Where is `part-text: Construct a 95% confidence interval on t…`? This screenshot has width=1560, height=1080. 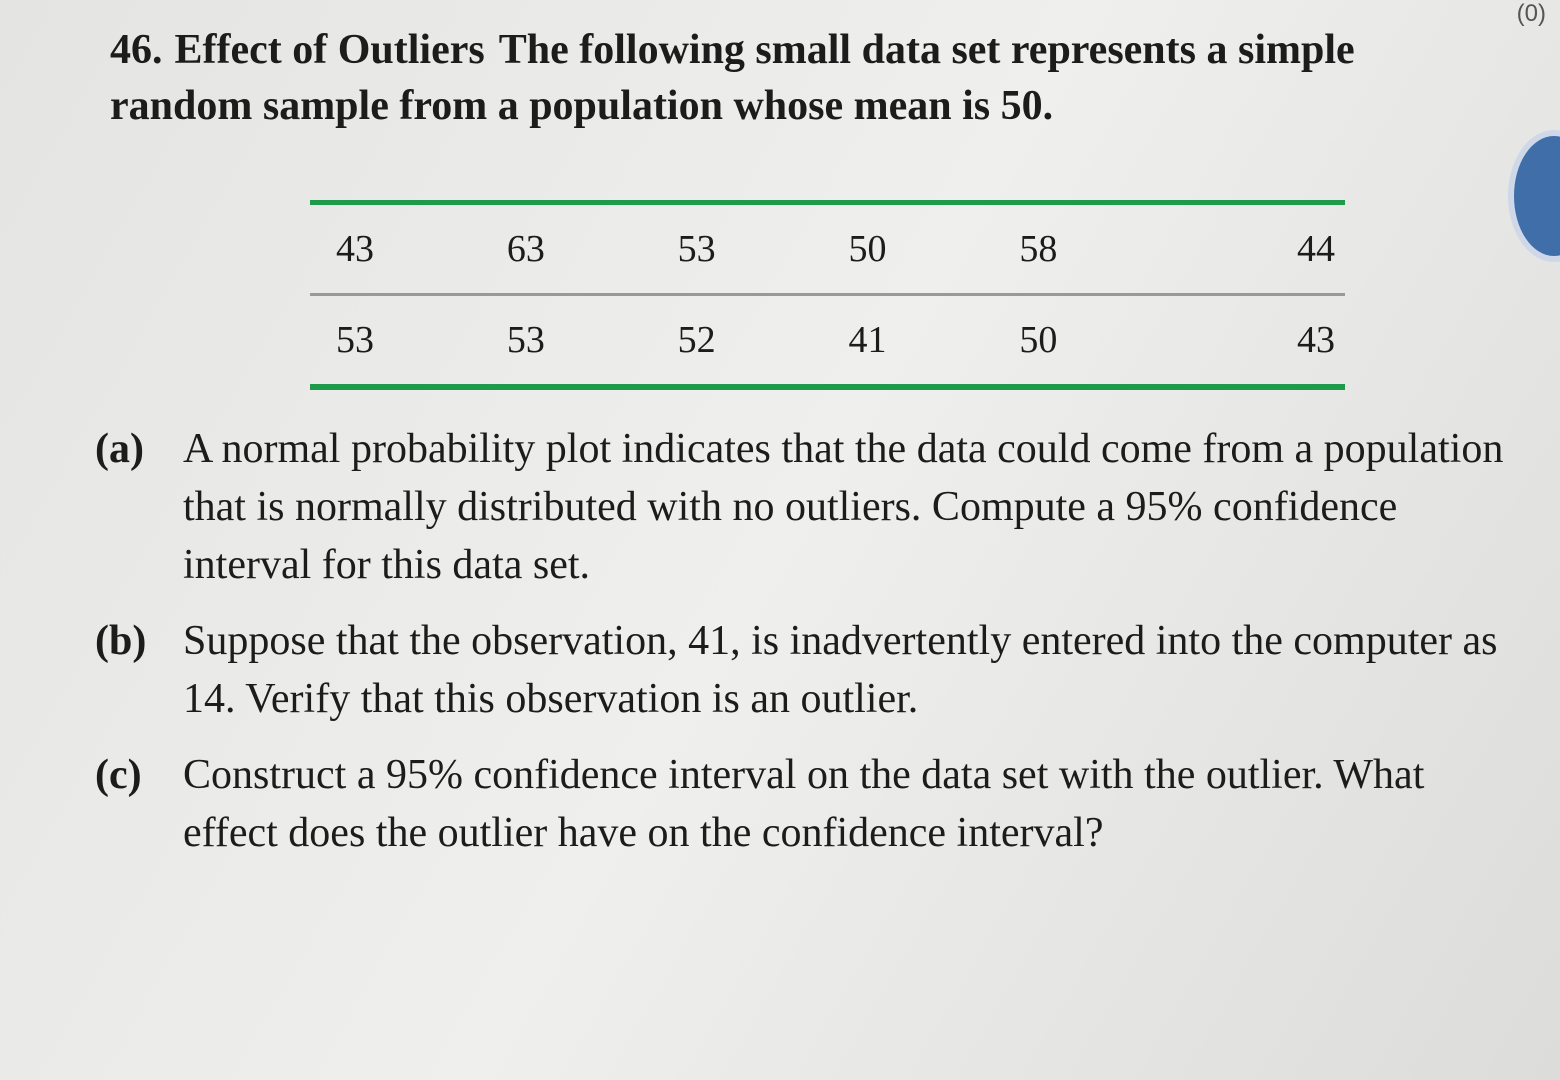
part-text: Construct a 95% confidence interval on t… is located at coordinates (804, 804).